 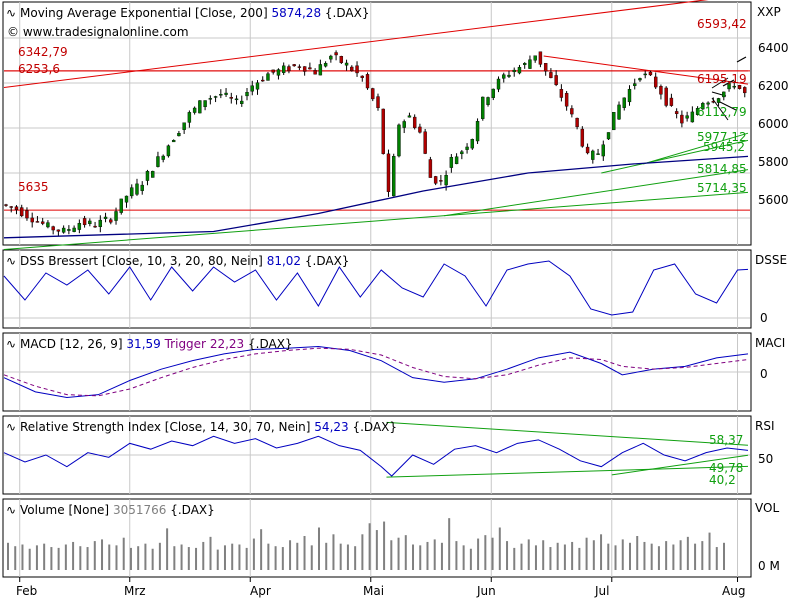 I want to click on volume-tick-0m: 0 M, so click(x=769, y=566).